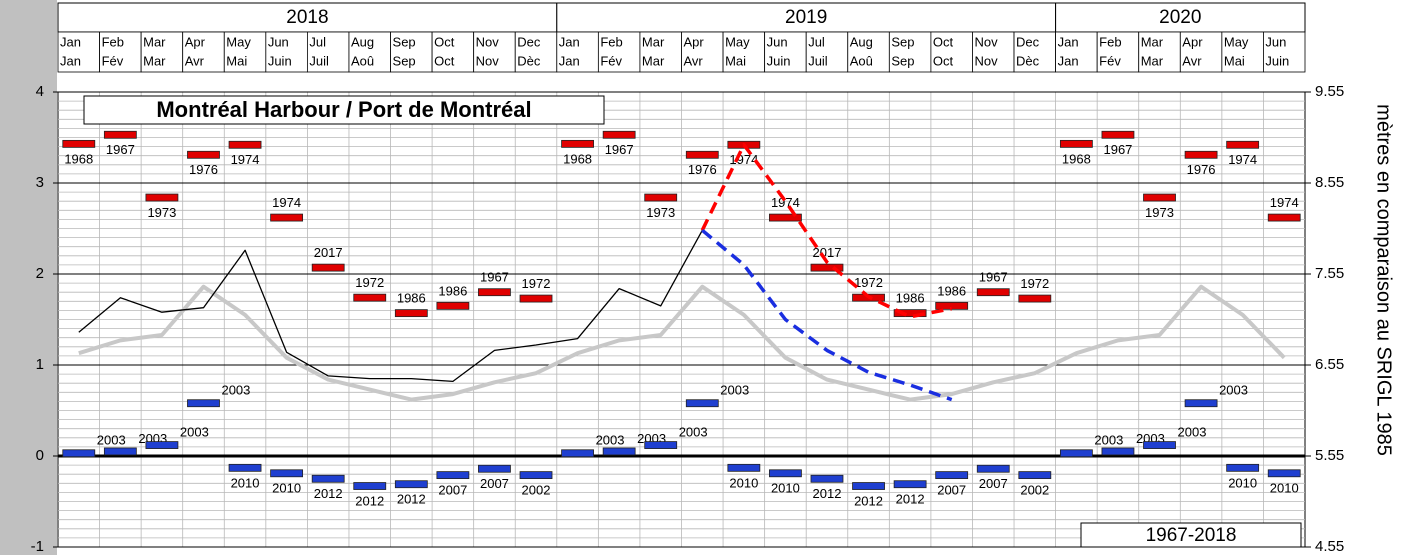 The width and height of the screenshot is (1404, 555). Describe the element at coordinates (1028, 60) in the screenshot. I see `month-label-fr: Dèc` at that location.